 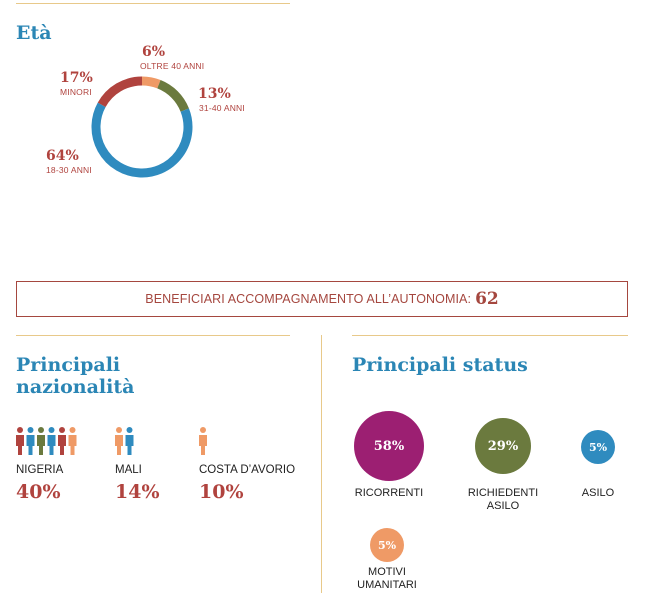 I want to click on age-label-31-40: 31-40 ANNI, so click(x=222, y=108).